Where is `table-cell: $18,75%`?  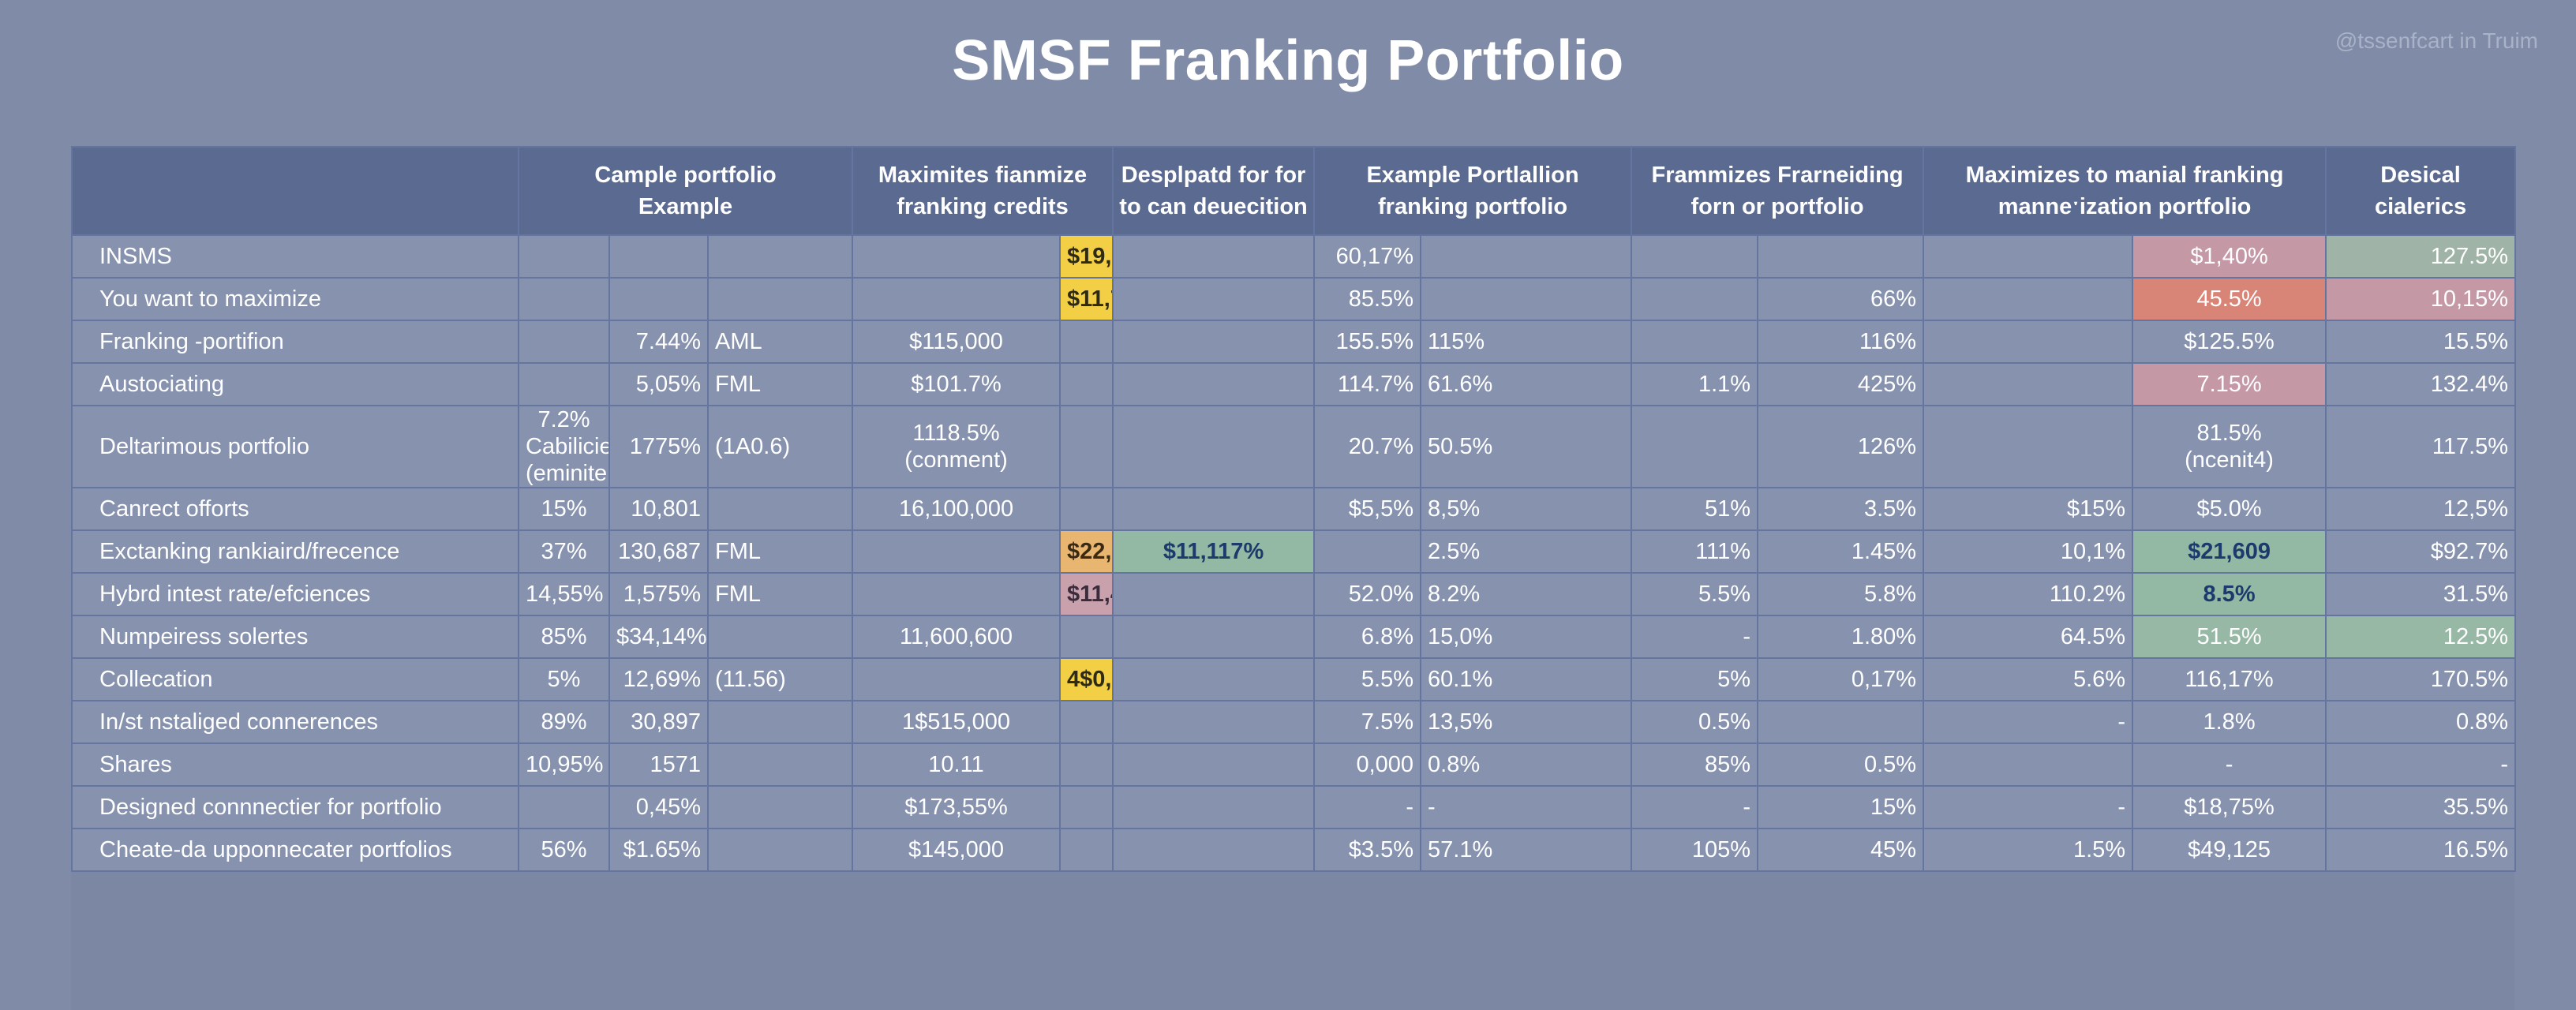
table-cell: $18,75% is located at coordinates (2229, 807).